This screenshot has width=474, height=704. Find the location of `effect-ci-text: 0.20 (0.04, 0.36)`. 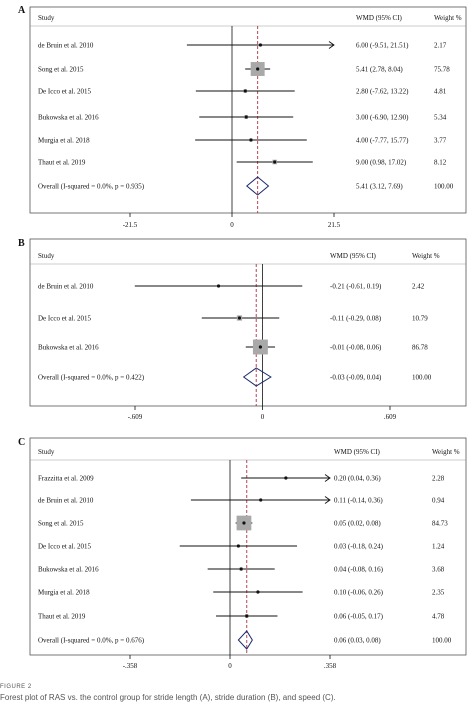

effect-ci-text: 0.20 (0.04, 0.36) is located at coordinates (357, 479).